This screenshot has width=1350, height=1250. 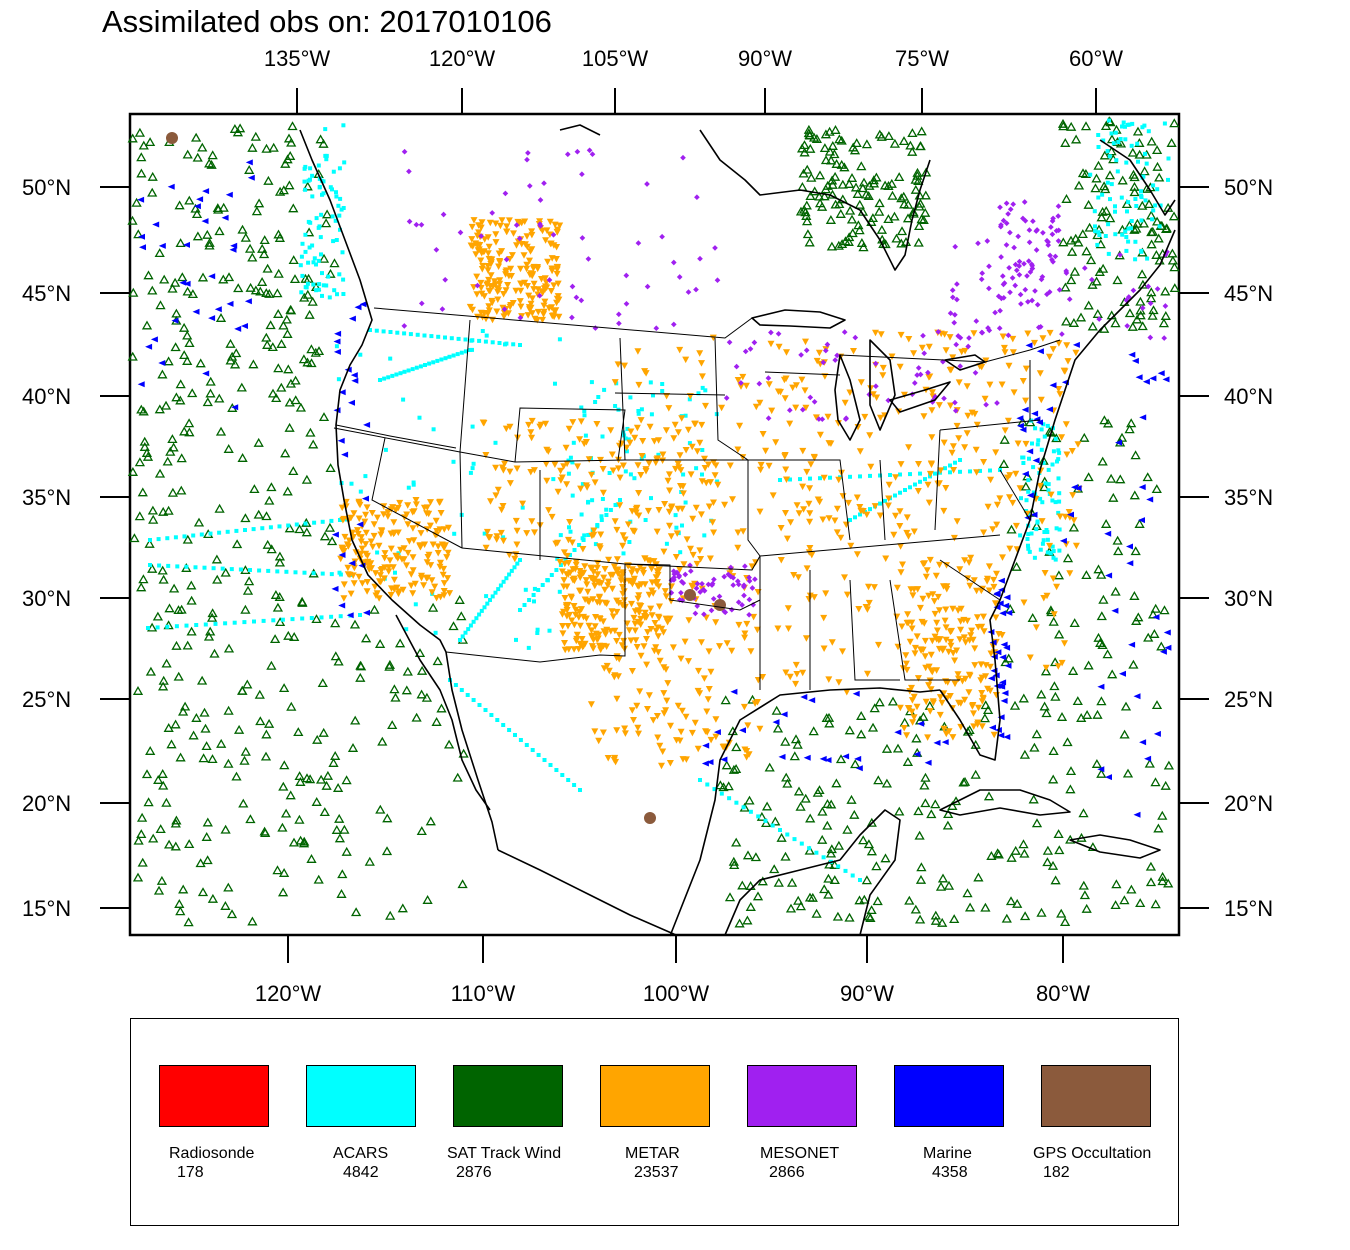 What do you see at coordinates (922, 58) in the screenshot?
I see `top-label-75w: 75°W` at bounding box center [922, 58].